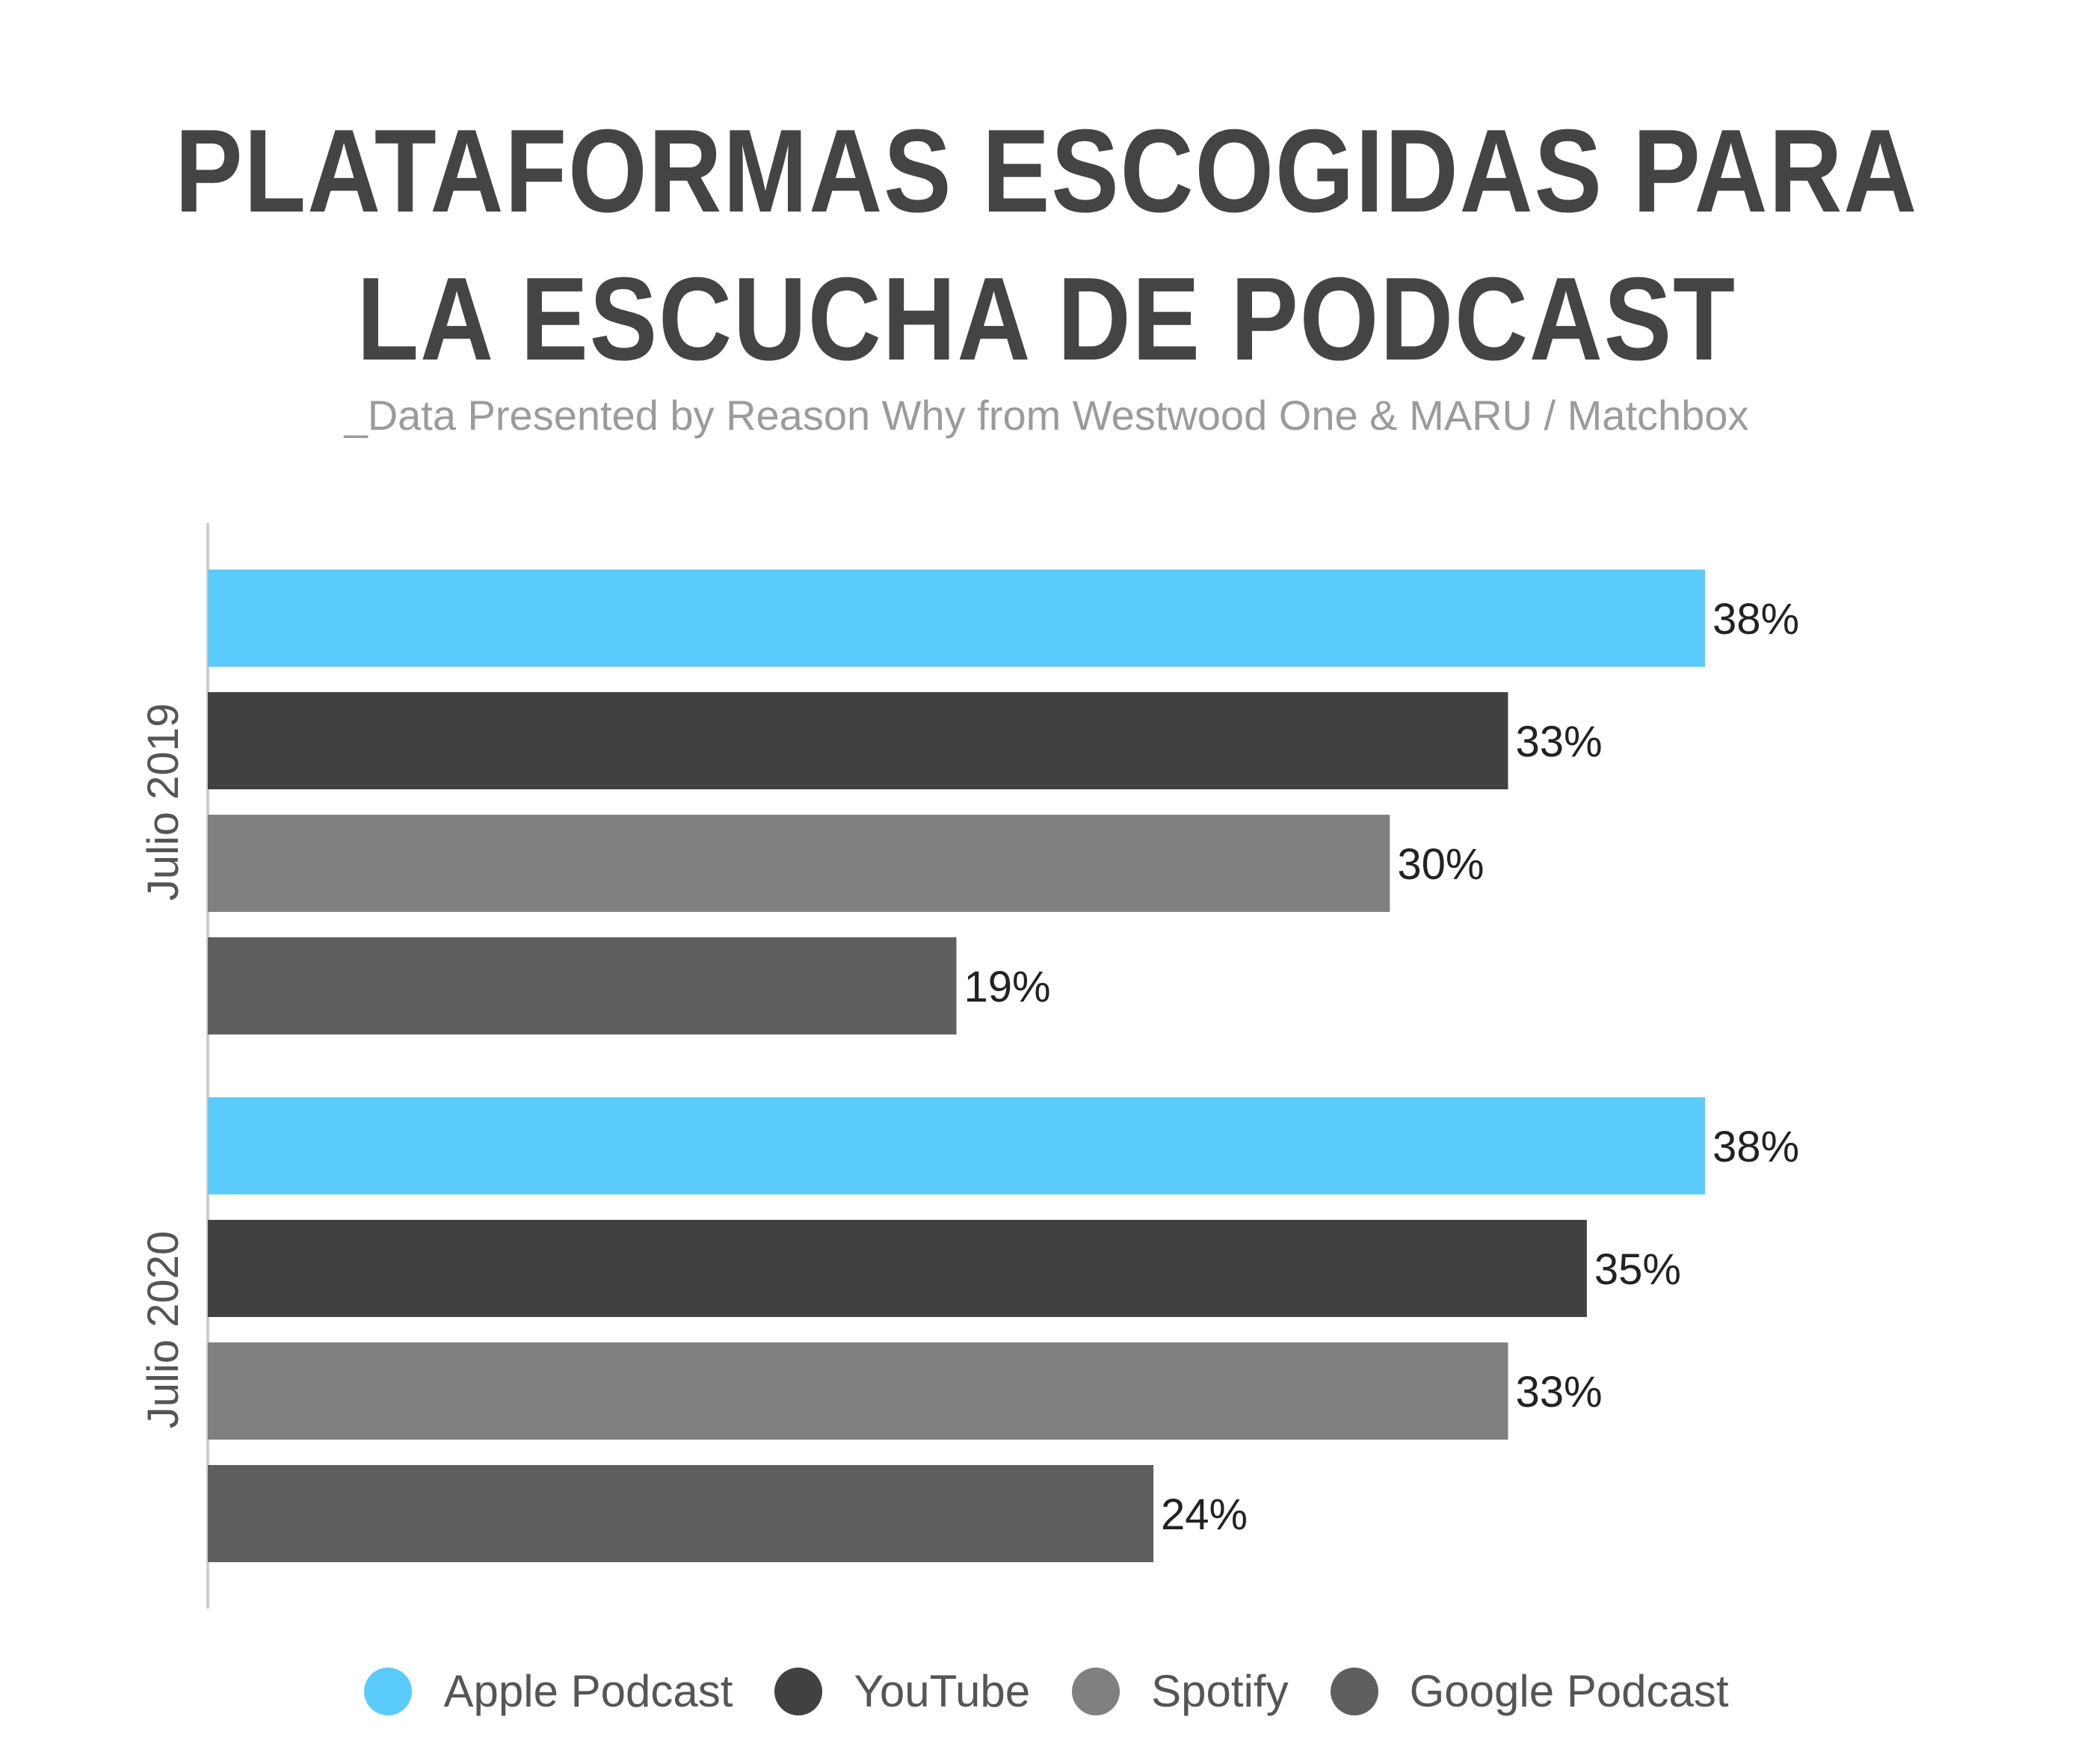 The height and width of the screenshot is (1764, 2093). I want to click on bar-value-label: 19%, so click(1008, 987).